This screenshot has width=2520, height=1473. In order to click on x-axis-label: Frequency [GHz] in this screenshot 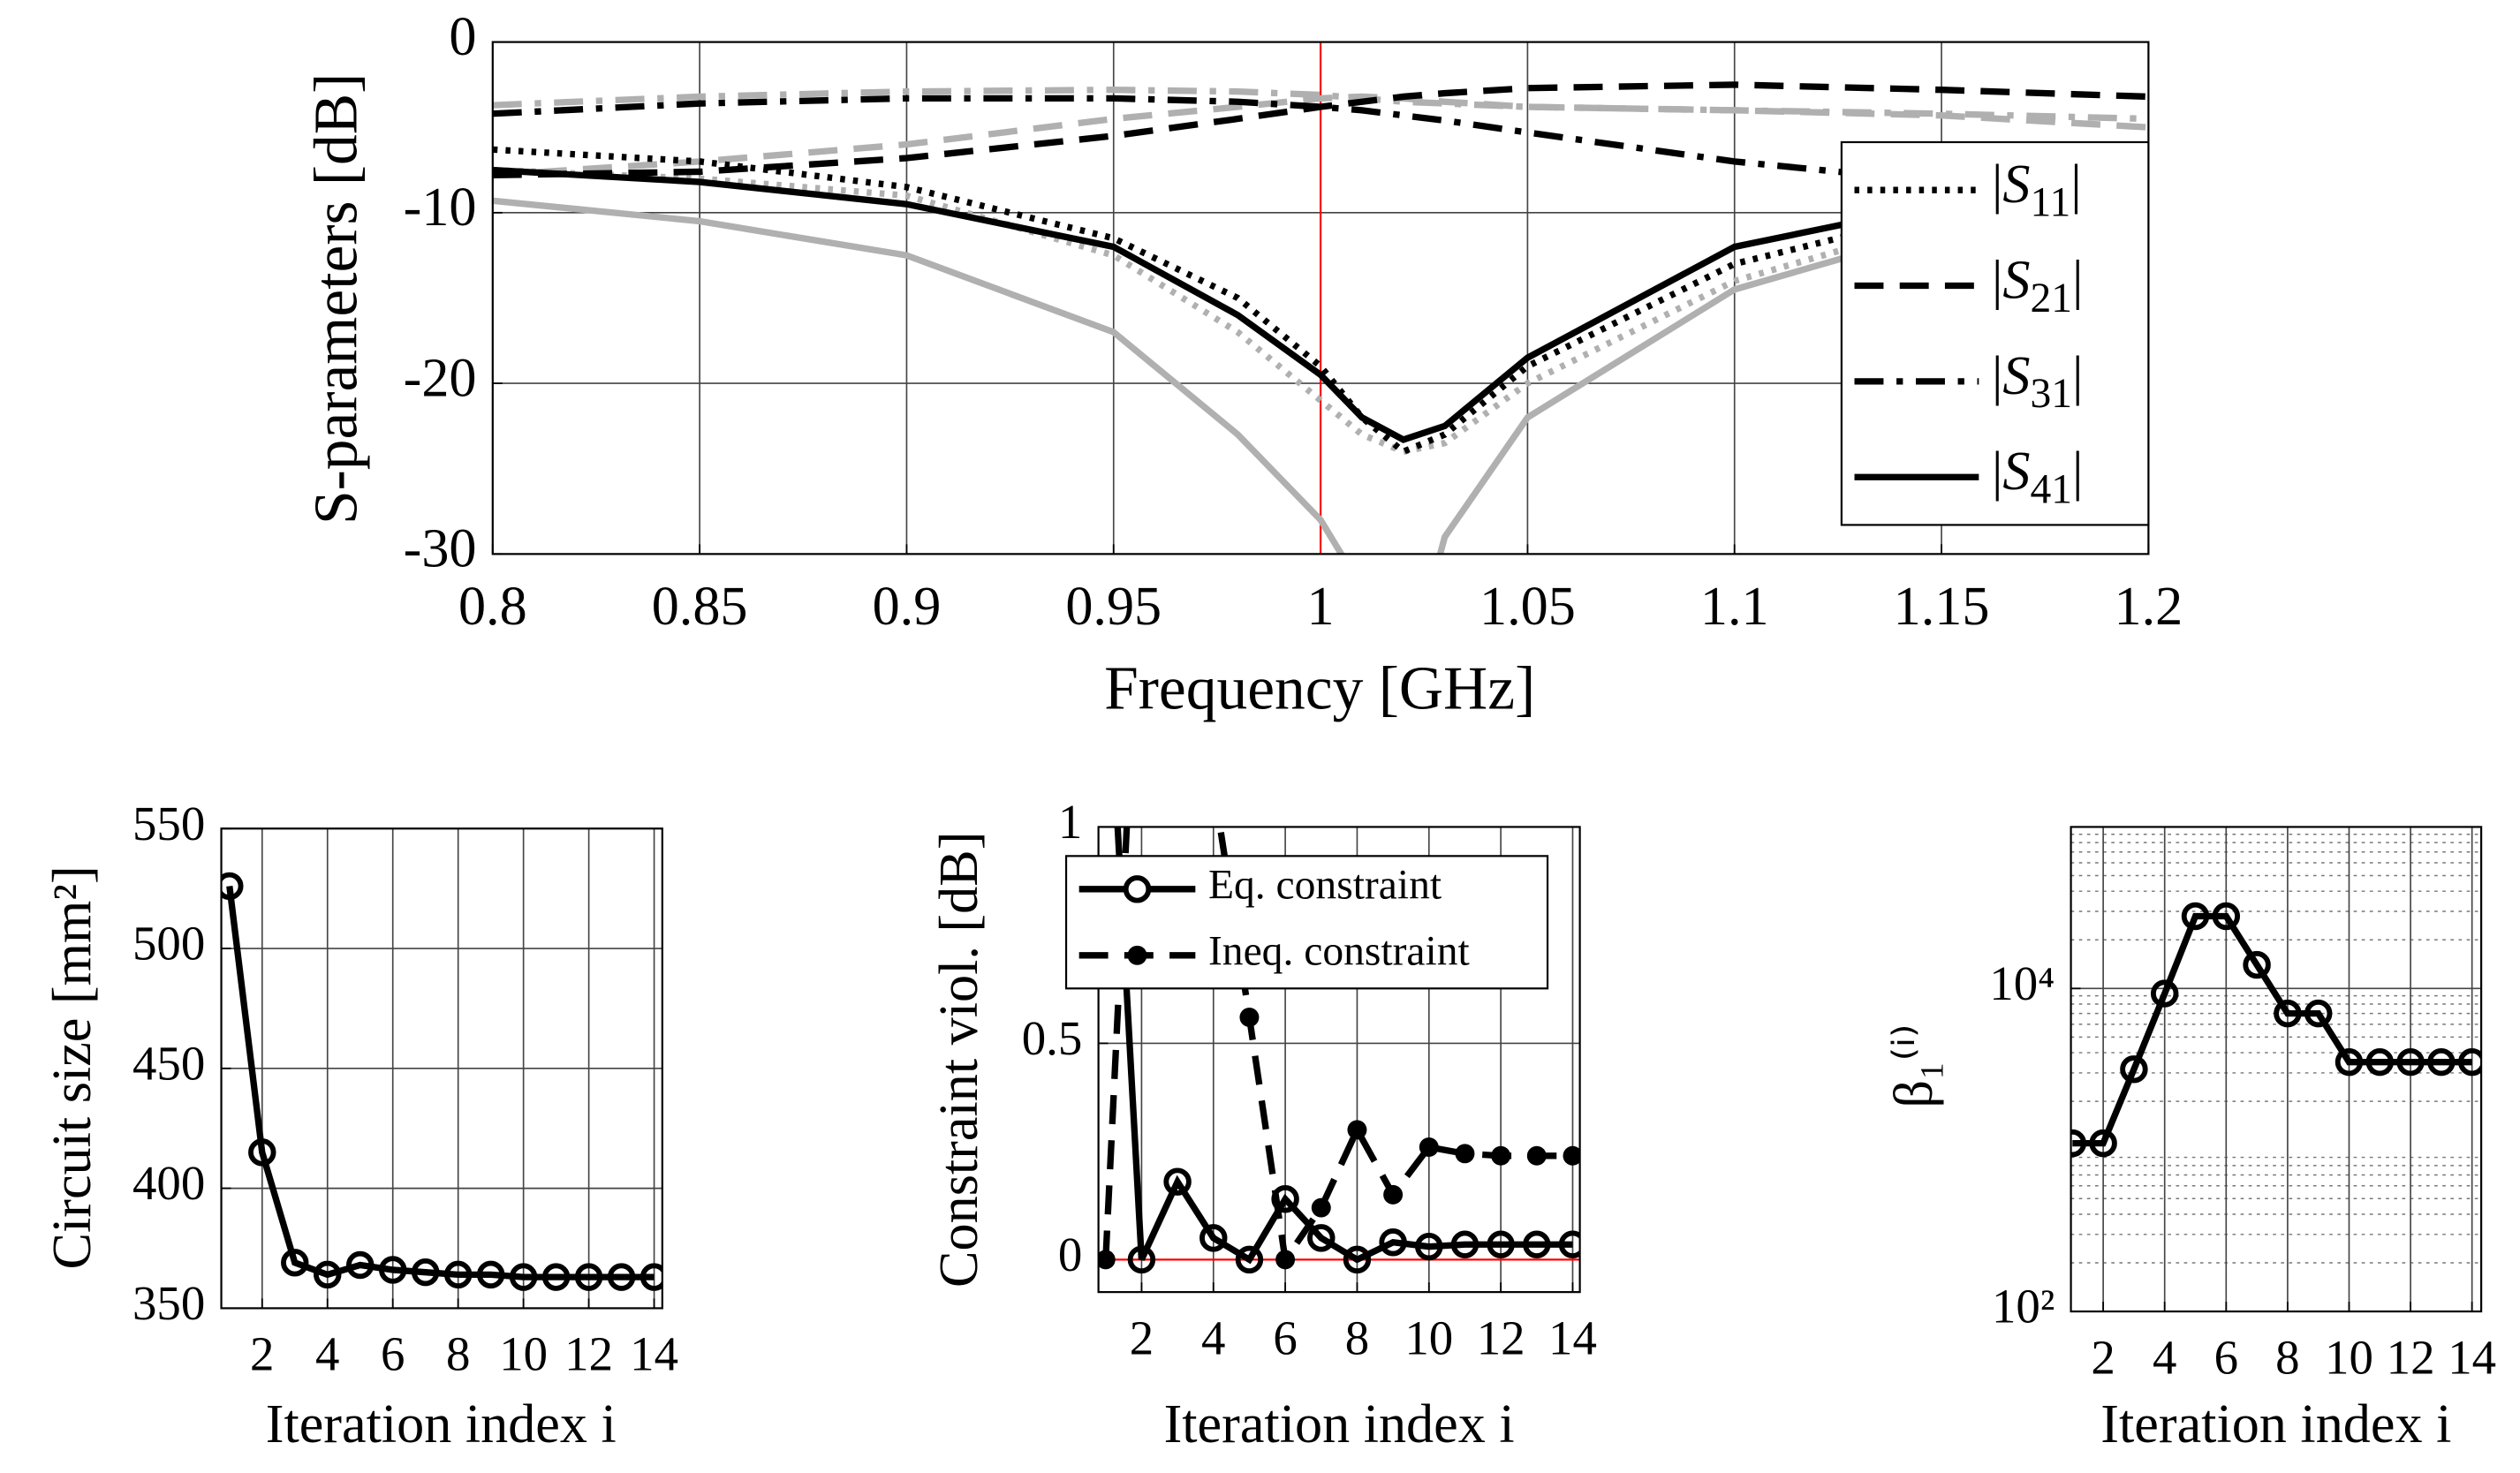, I will do `click(1319, 688)`.